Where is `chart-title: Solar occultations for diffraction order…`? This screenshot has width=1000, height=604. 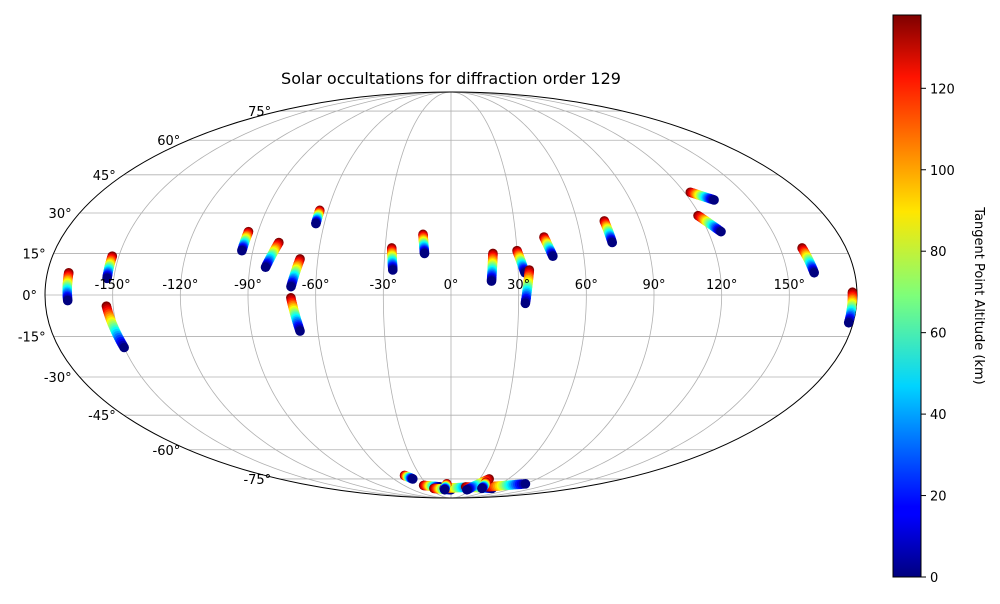
chart-title: Solar occultations for diffraction order… is located at coordinates (451, 78).